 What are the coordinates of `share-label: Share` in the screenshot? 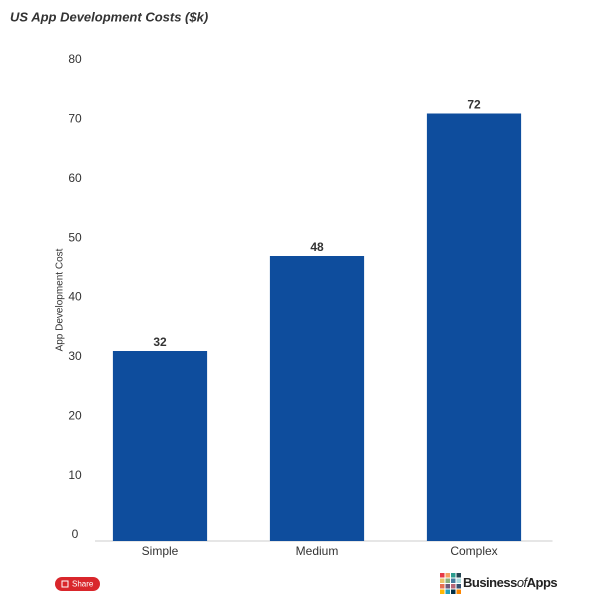 It's located at (83, 584).